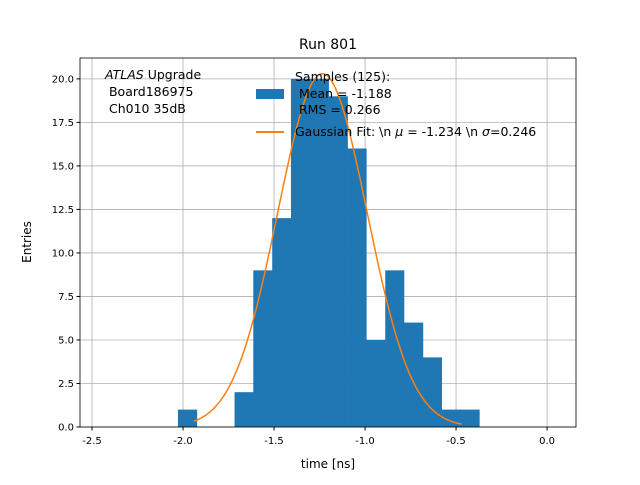  I want to click on annotation: ATLAS Upgrade Board186975 Ch010 35dB, so click(152, 91).